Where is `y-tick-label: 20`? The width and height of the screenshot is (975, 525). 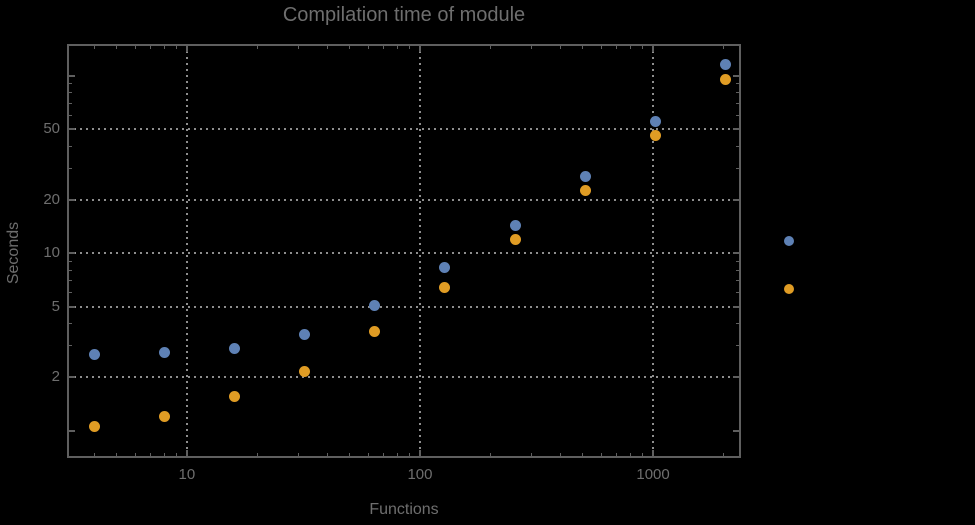
y-tick-label: 20 is located at coordinates (51, 199).